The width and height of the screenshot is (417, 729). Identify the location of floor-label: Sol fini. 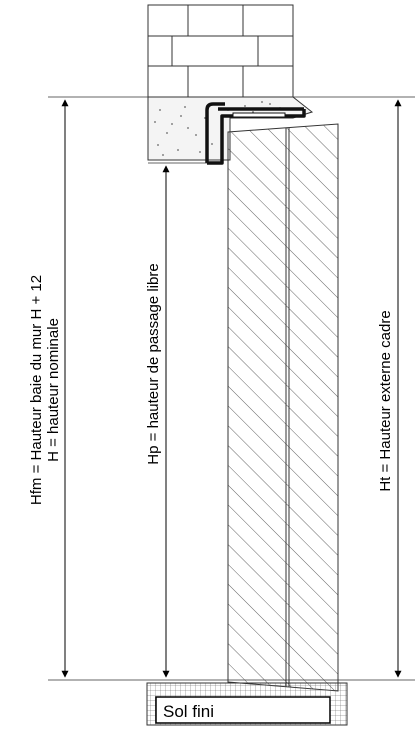
(188, 711).